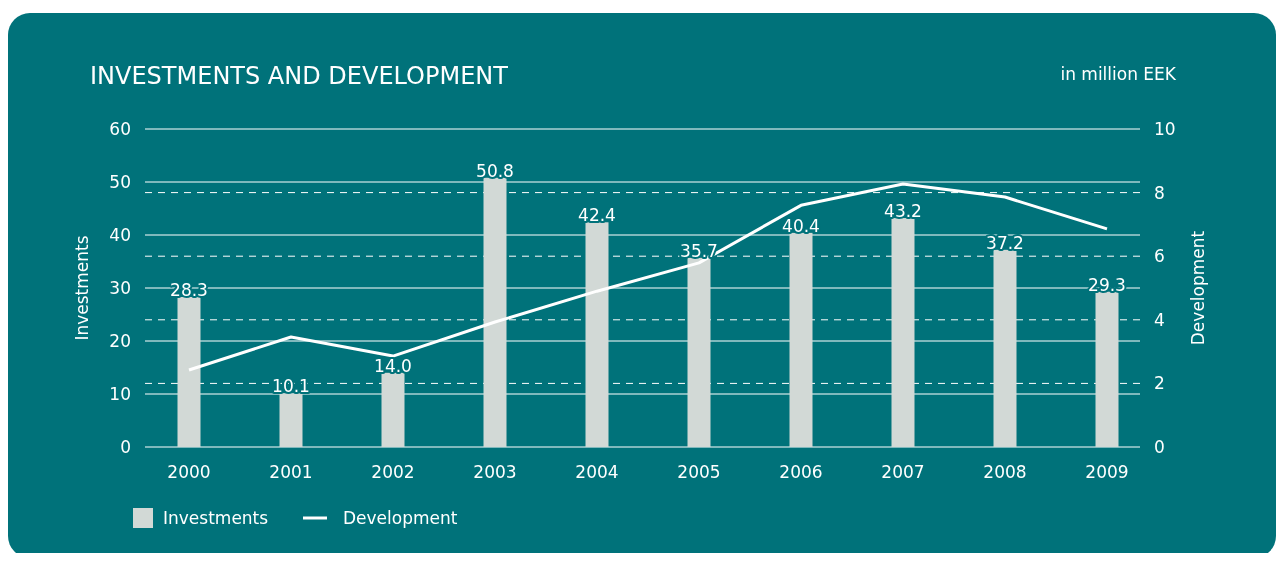  I want to click on data-label: 42.4, so click(597, 215).